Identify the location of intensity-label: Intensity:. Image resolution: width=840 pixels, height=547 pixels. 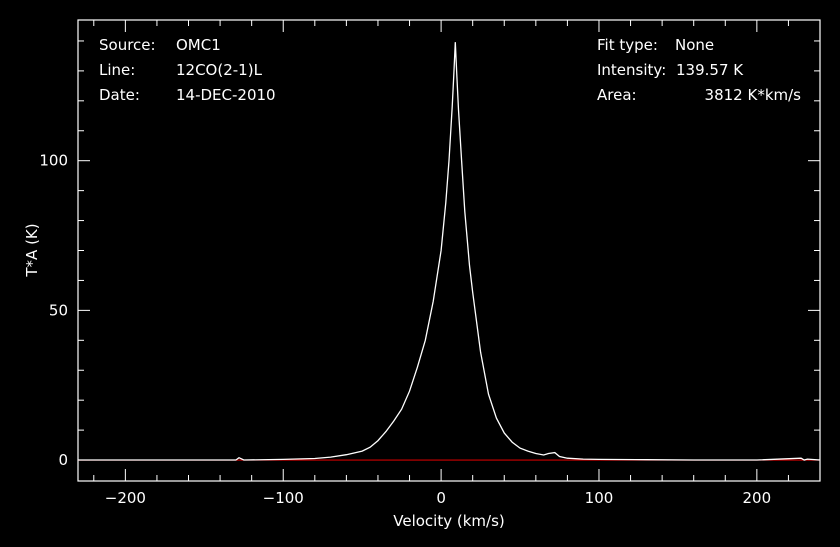
(631, 70).